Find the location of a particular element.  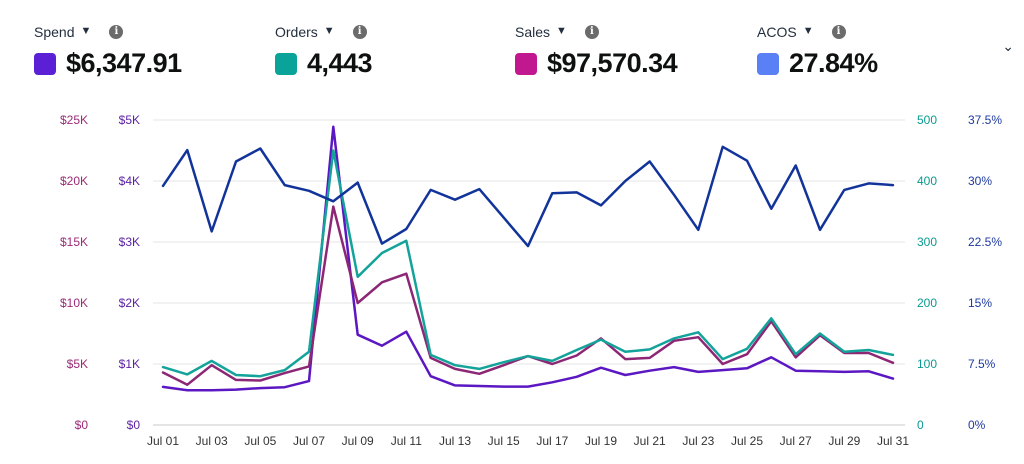

x-tick-label: Jul 09 is located at coordinates (358, 441).